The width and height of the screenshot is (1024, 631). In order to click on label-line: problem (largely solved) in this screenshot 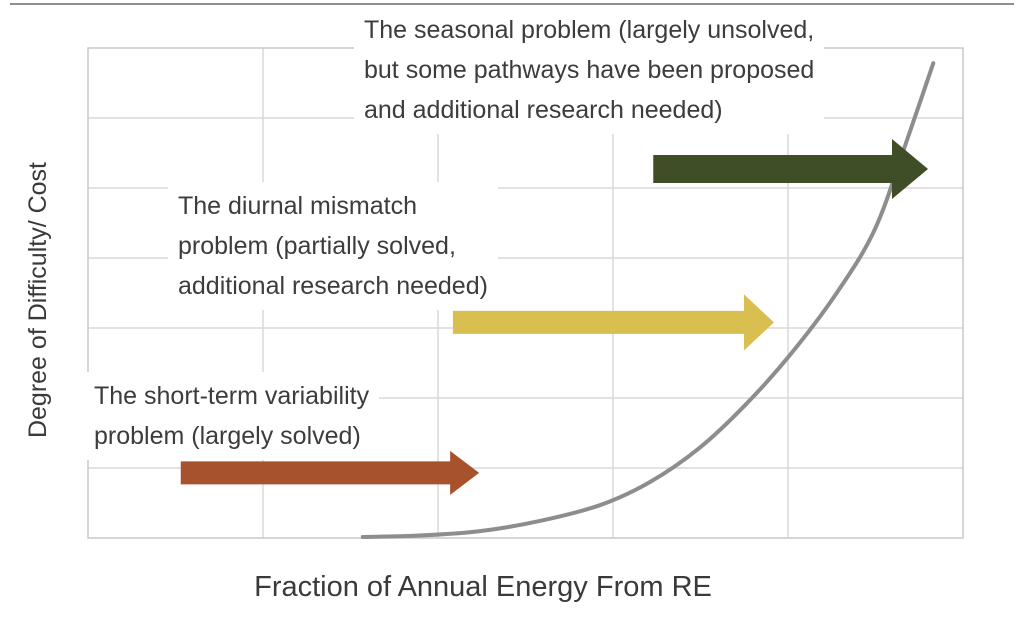, I will do `click(227, 436)`.